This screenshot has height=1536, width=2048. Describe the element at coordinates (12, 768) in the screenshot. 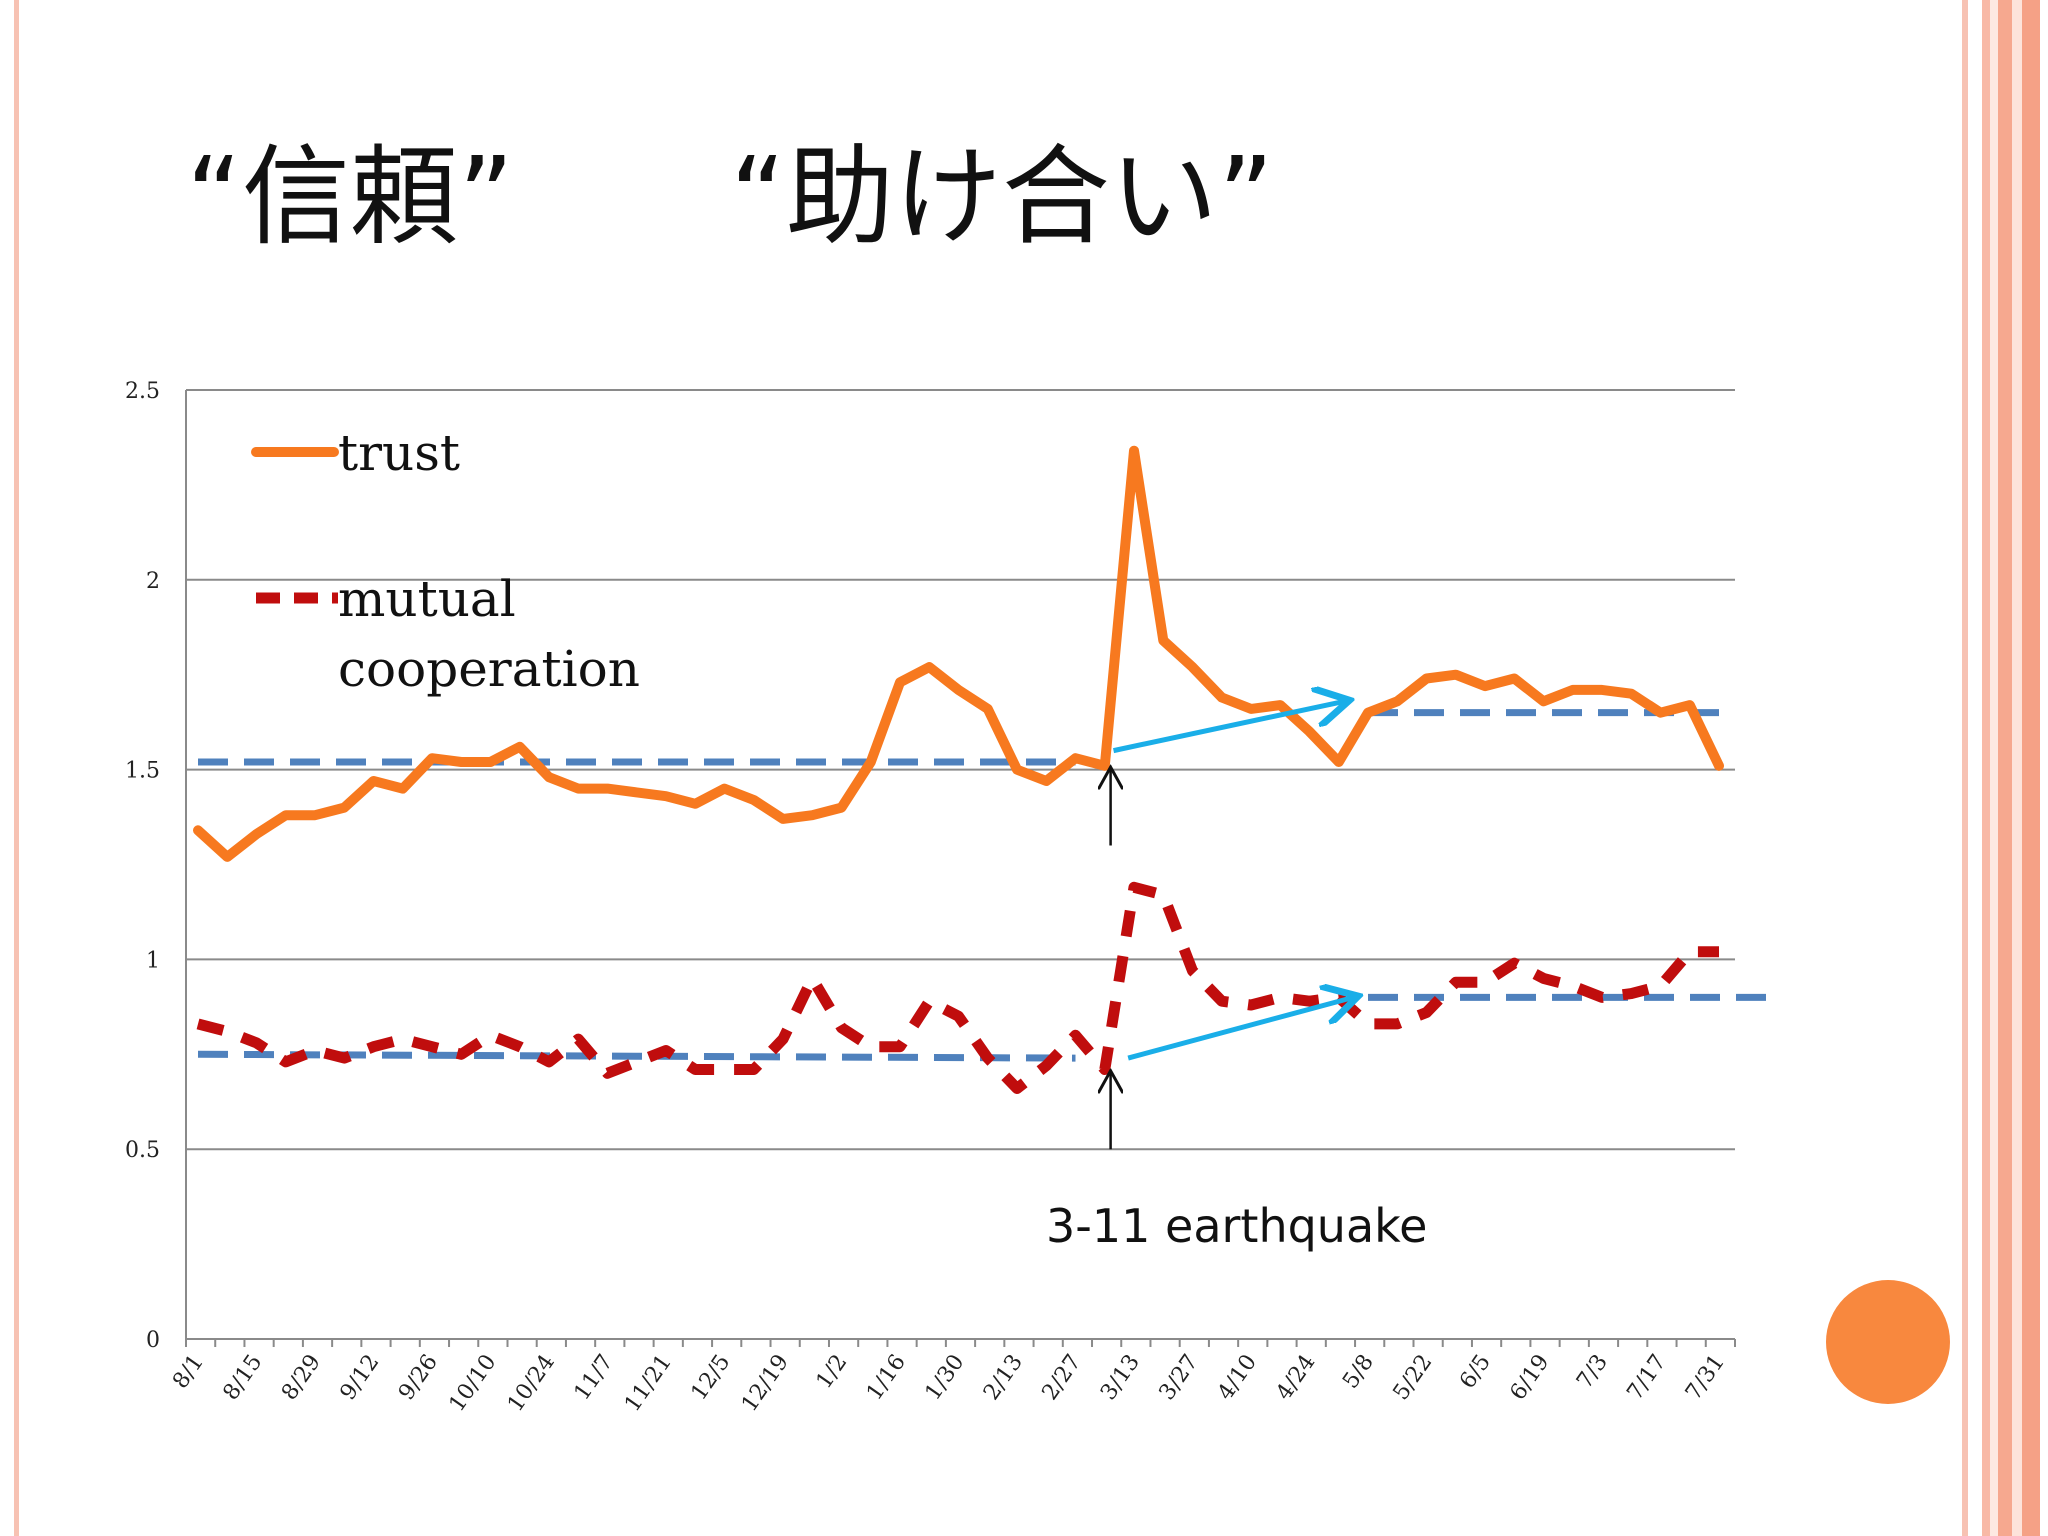

I see `left-border-stripe` at that location.